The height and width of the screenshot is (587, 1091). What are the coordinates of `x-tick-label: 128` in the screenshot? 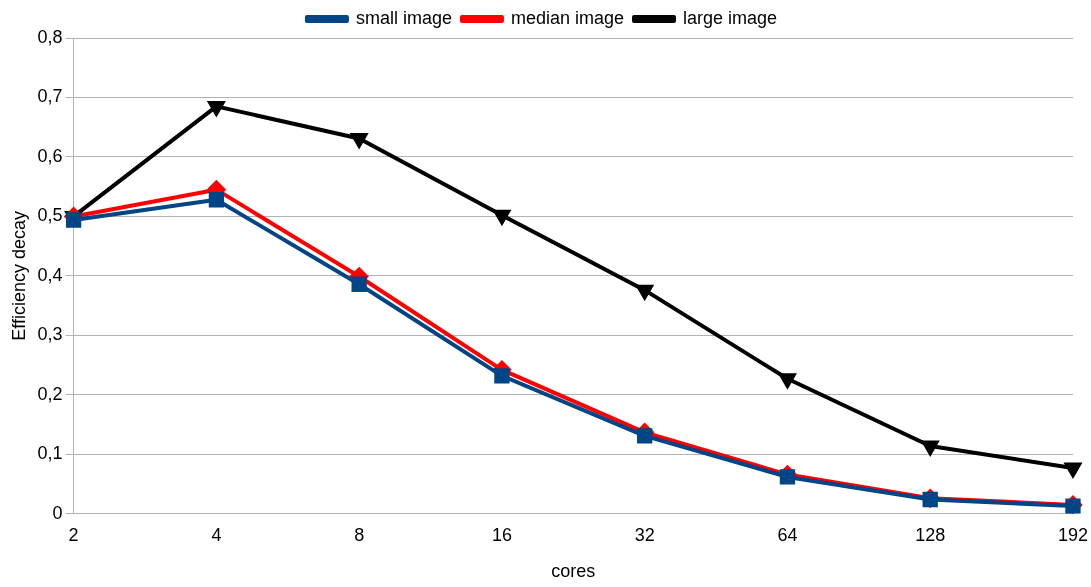 It's located at (930, 534).